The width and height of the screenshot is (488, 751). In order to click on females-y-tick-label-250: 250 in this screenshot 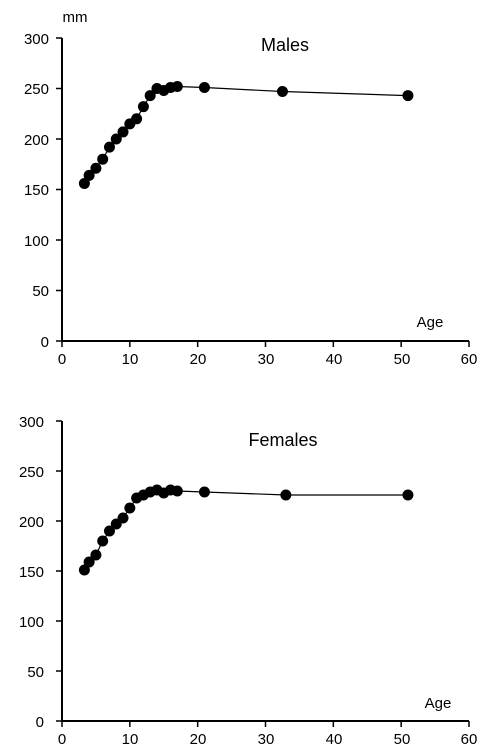, I will do `click(31, 472)`.